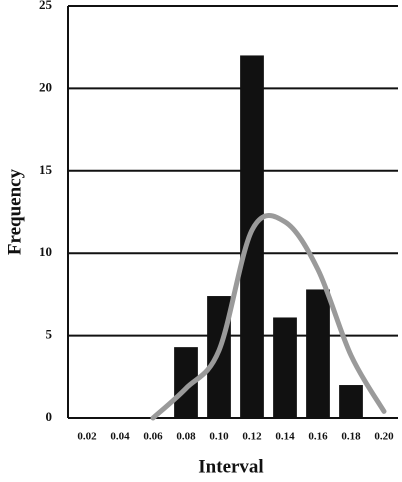 This screenshot has width=402, height=482. Describe the element at coordinates (46, 169) in the screenshot. I see `y-tick-label: 15` at that location.